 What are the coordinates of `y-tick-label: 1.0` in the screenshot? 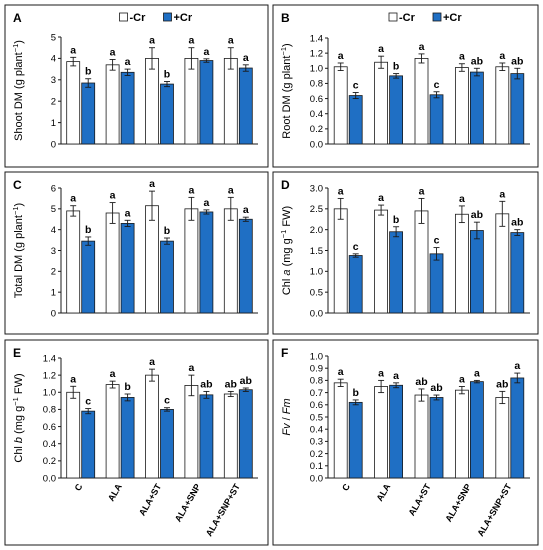 It's located at (49, 393).